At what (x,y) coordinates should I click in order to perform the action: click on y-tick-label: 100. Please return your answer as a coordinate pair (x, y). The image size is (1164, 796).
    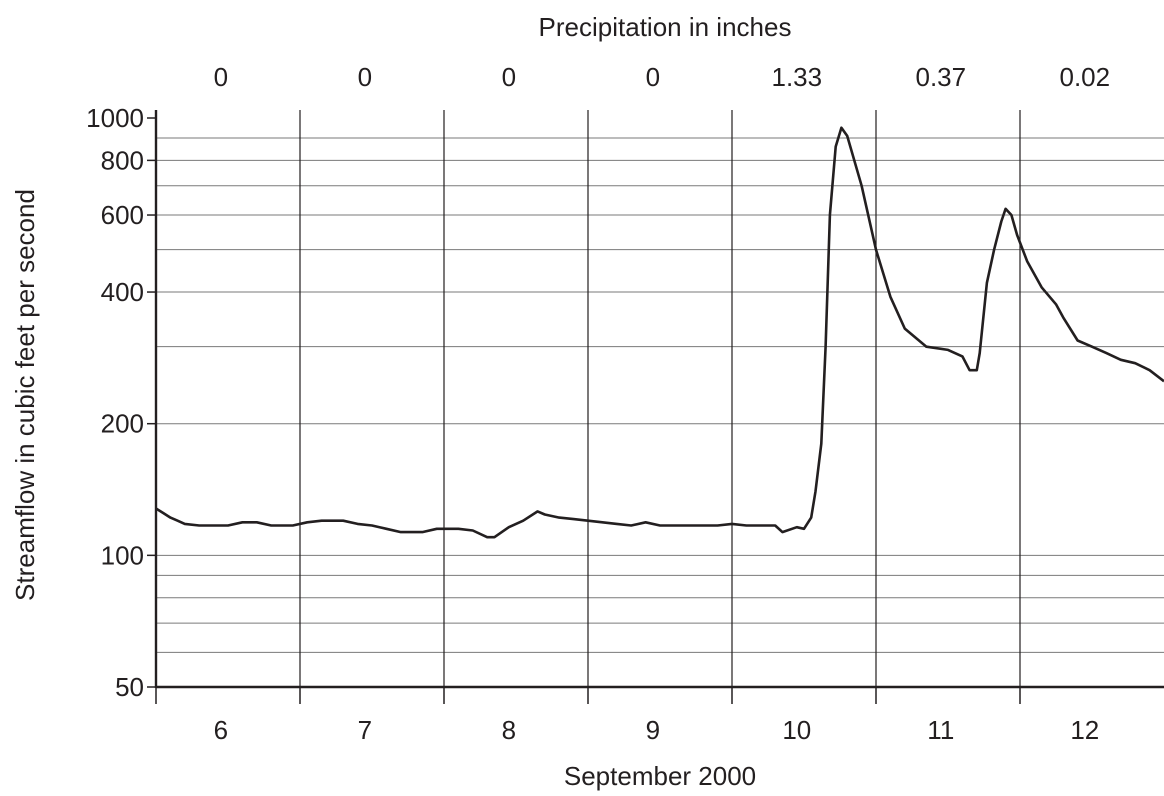
    Looking at the image, I should click on (122, 555).